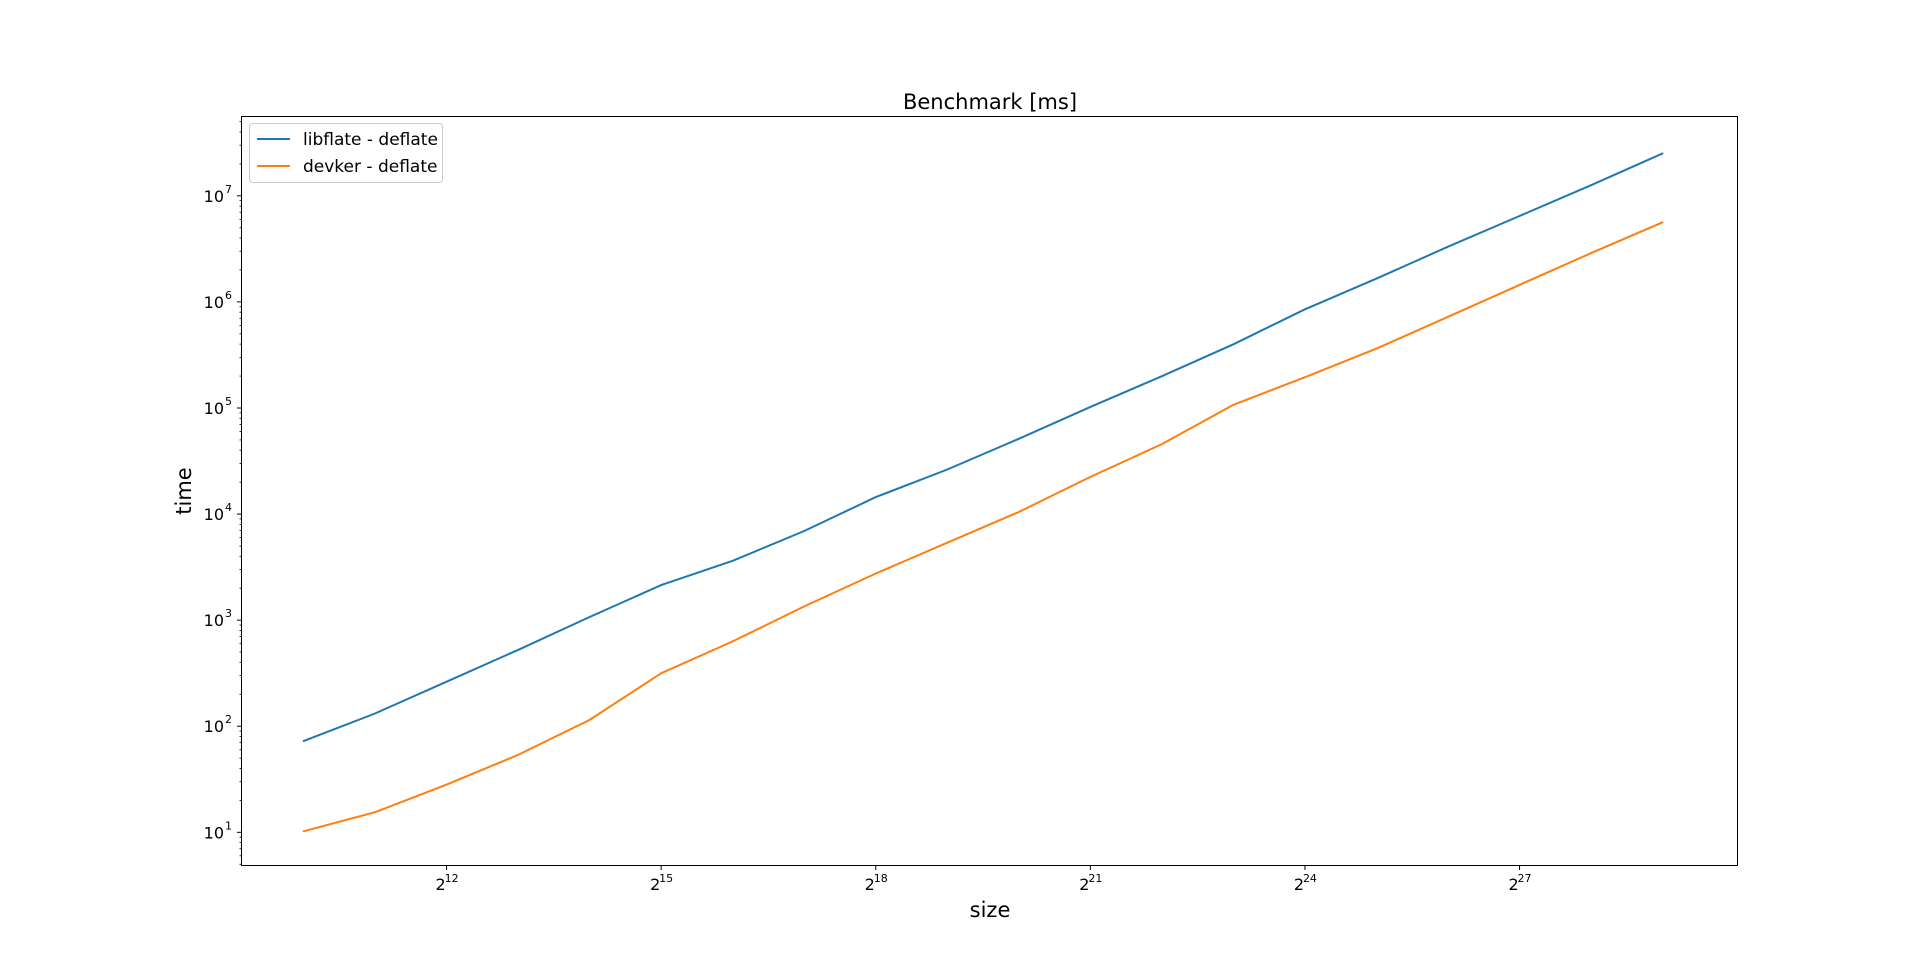 The image size is (1920, 967). I want to click on legend-box, so click(346, 153).